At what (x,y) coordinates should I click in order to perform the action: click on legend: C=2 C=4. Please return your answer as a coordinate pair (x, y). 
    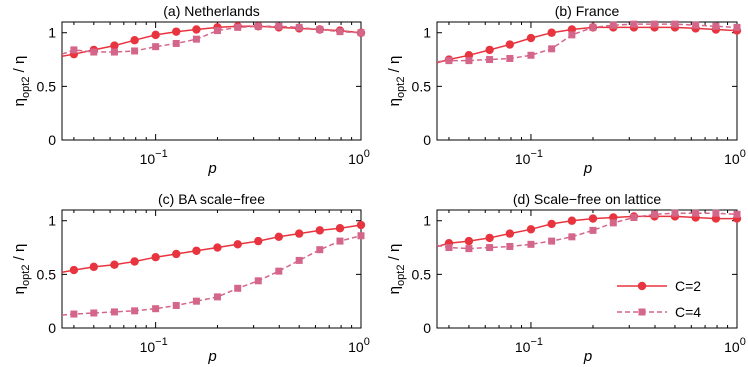
    Looking at the image, I should click on (659, 299).